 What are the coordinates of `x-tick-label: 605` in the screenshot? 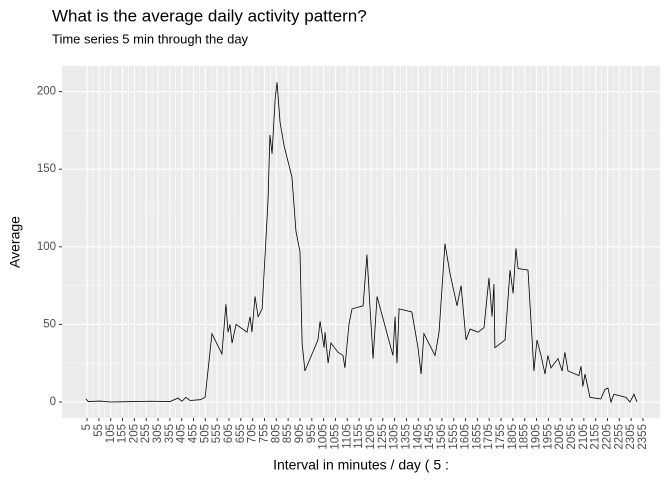 It's located at (229, 433).